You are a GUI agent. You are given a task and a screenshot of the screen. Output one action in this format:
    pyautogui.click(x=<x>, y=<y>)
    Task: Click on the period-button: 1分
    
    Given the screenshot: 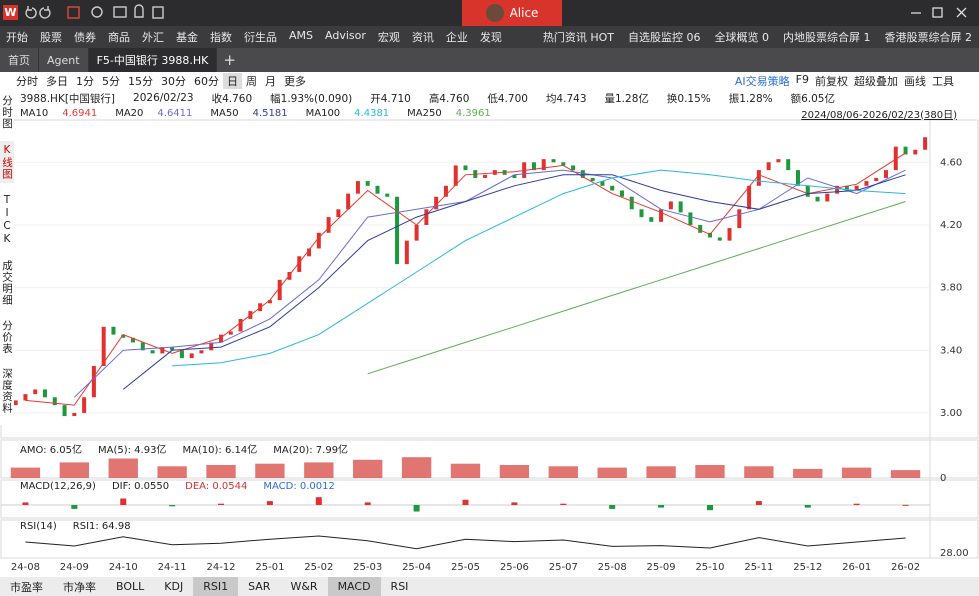 What is the action you would take?
    pyautogui.click(x=85, y=81)
    